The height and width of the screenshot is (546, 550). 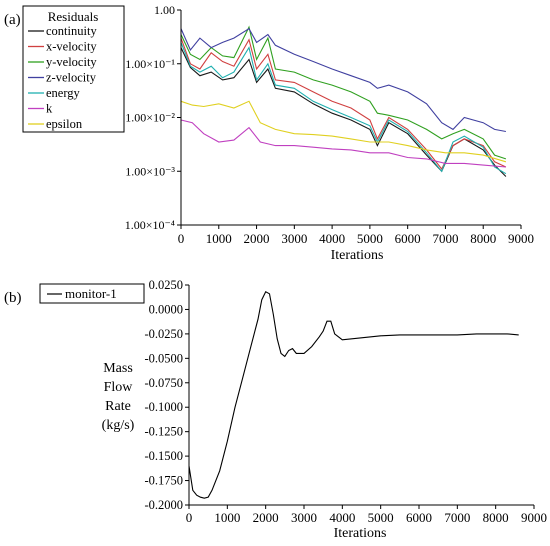 I want to click on mass-flow-x-tick-label: 4000, so click(x=342, y=517).